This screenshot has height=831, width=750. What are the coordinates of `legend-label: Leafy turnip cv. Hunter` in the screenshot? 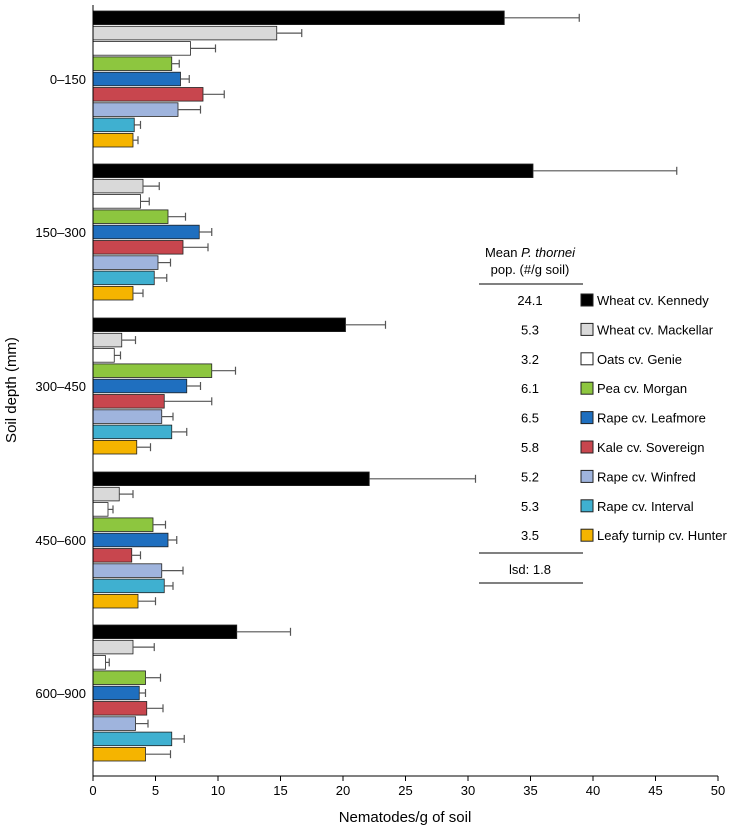 It's located at (662, 535).